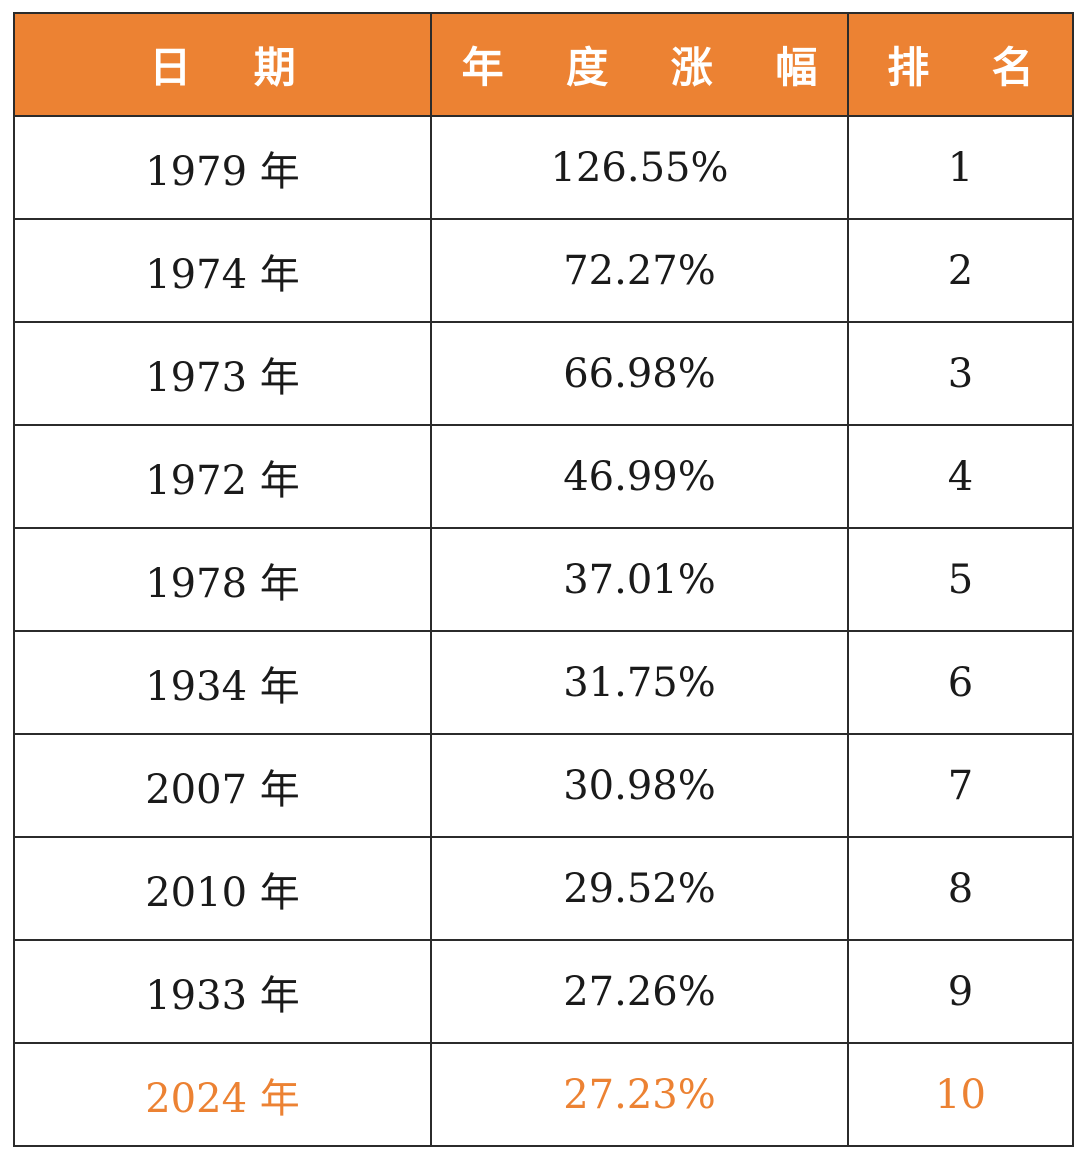 This screenshot has width=1086, height=1166. I want to click on cell-date: 1933 年, so click(222, 991).